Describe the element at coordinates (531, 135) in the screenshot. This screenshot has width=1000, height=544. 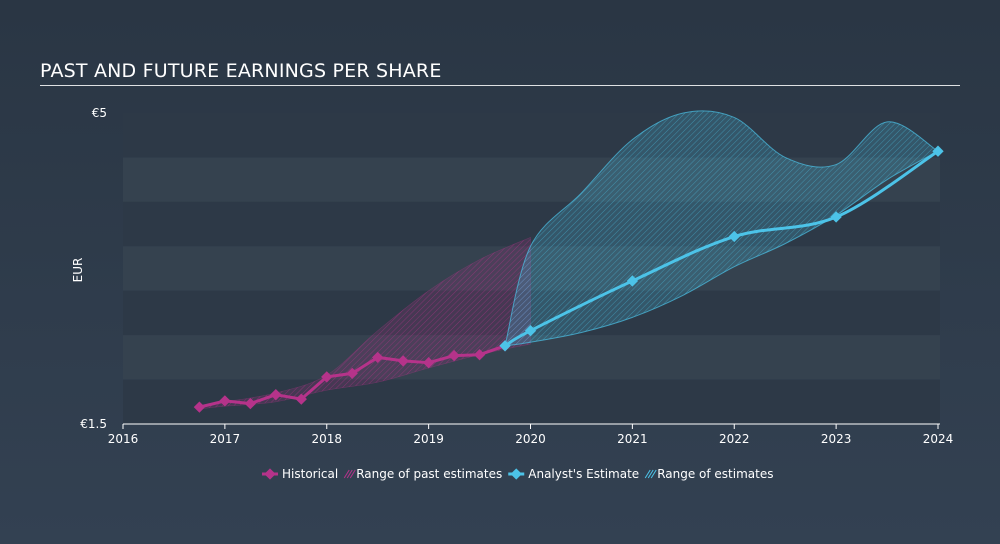
I see `grid-band` at that location.